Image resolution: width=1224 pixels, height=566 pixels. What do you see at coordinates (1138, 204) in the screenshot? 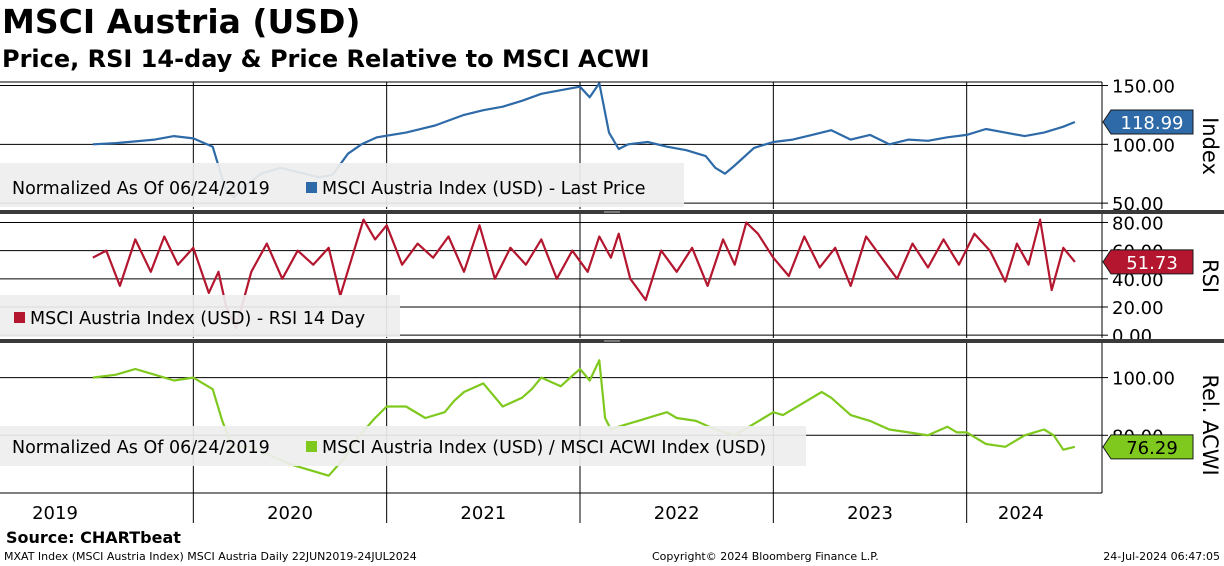
I see `y-tick-label-price: 50.00` at bounding box center [1138, 204].